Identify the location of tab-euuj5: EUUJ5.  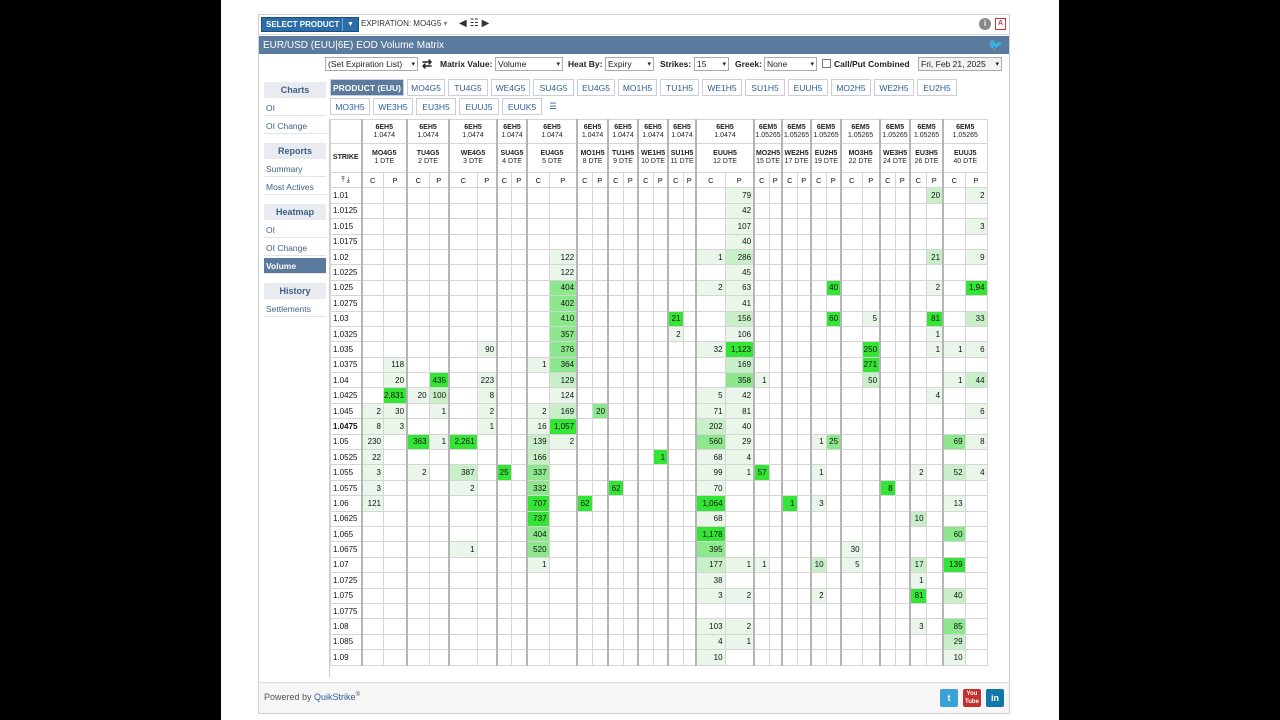
(479, 106).